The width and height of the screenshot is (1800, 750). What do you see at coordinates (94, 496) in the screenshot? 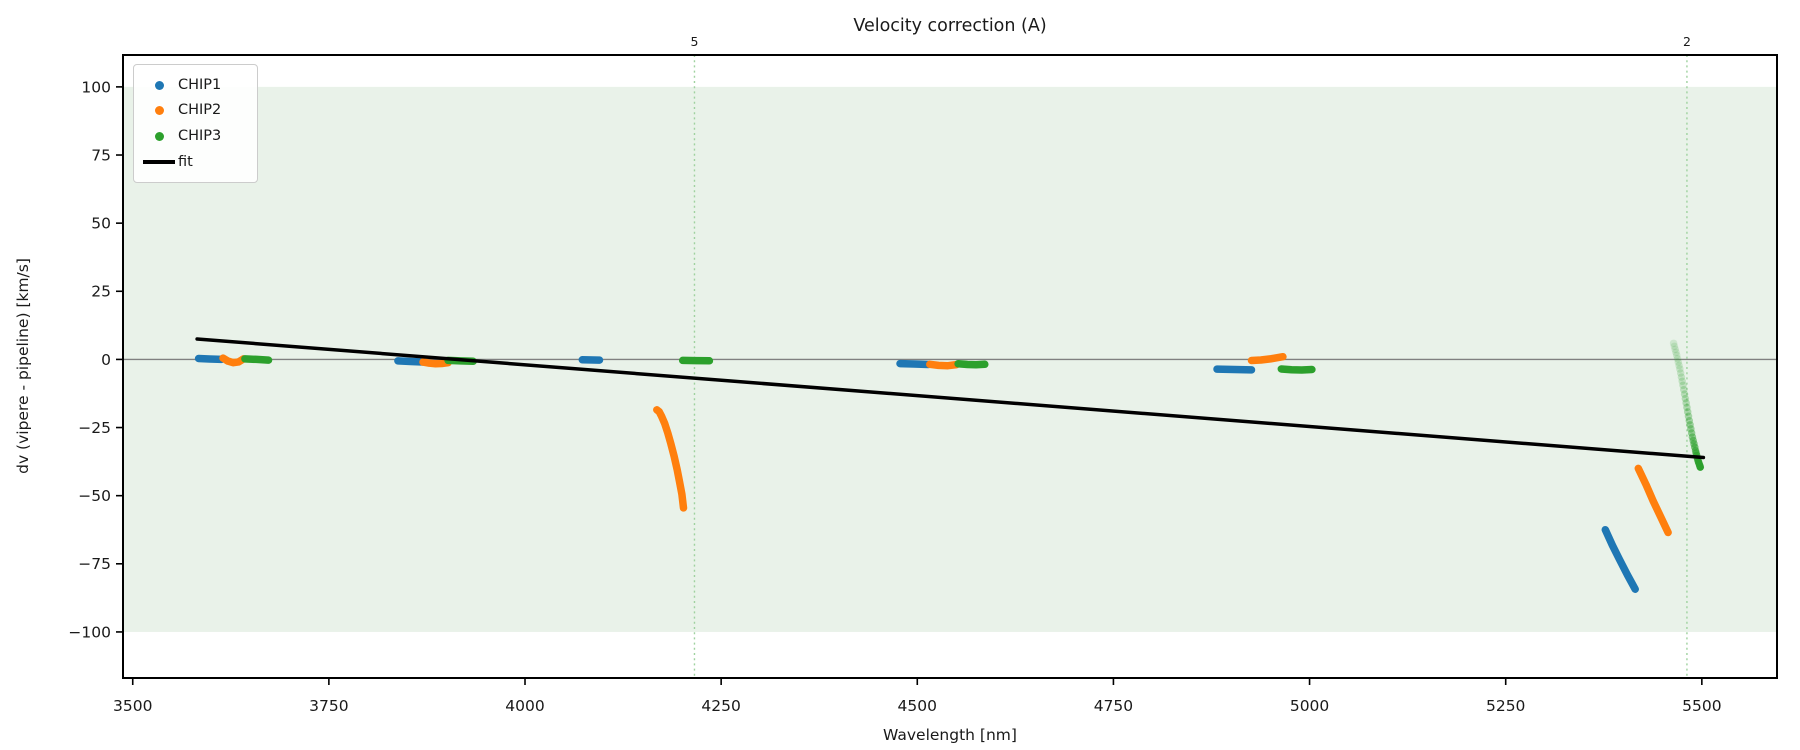
I see `y-tick-label: −50` at bounding box center [94, 496].